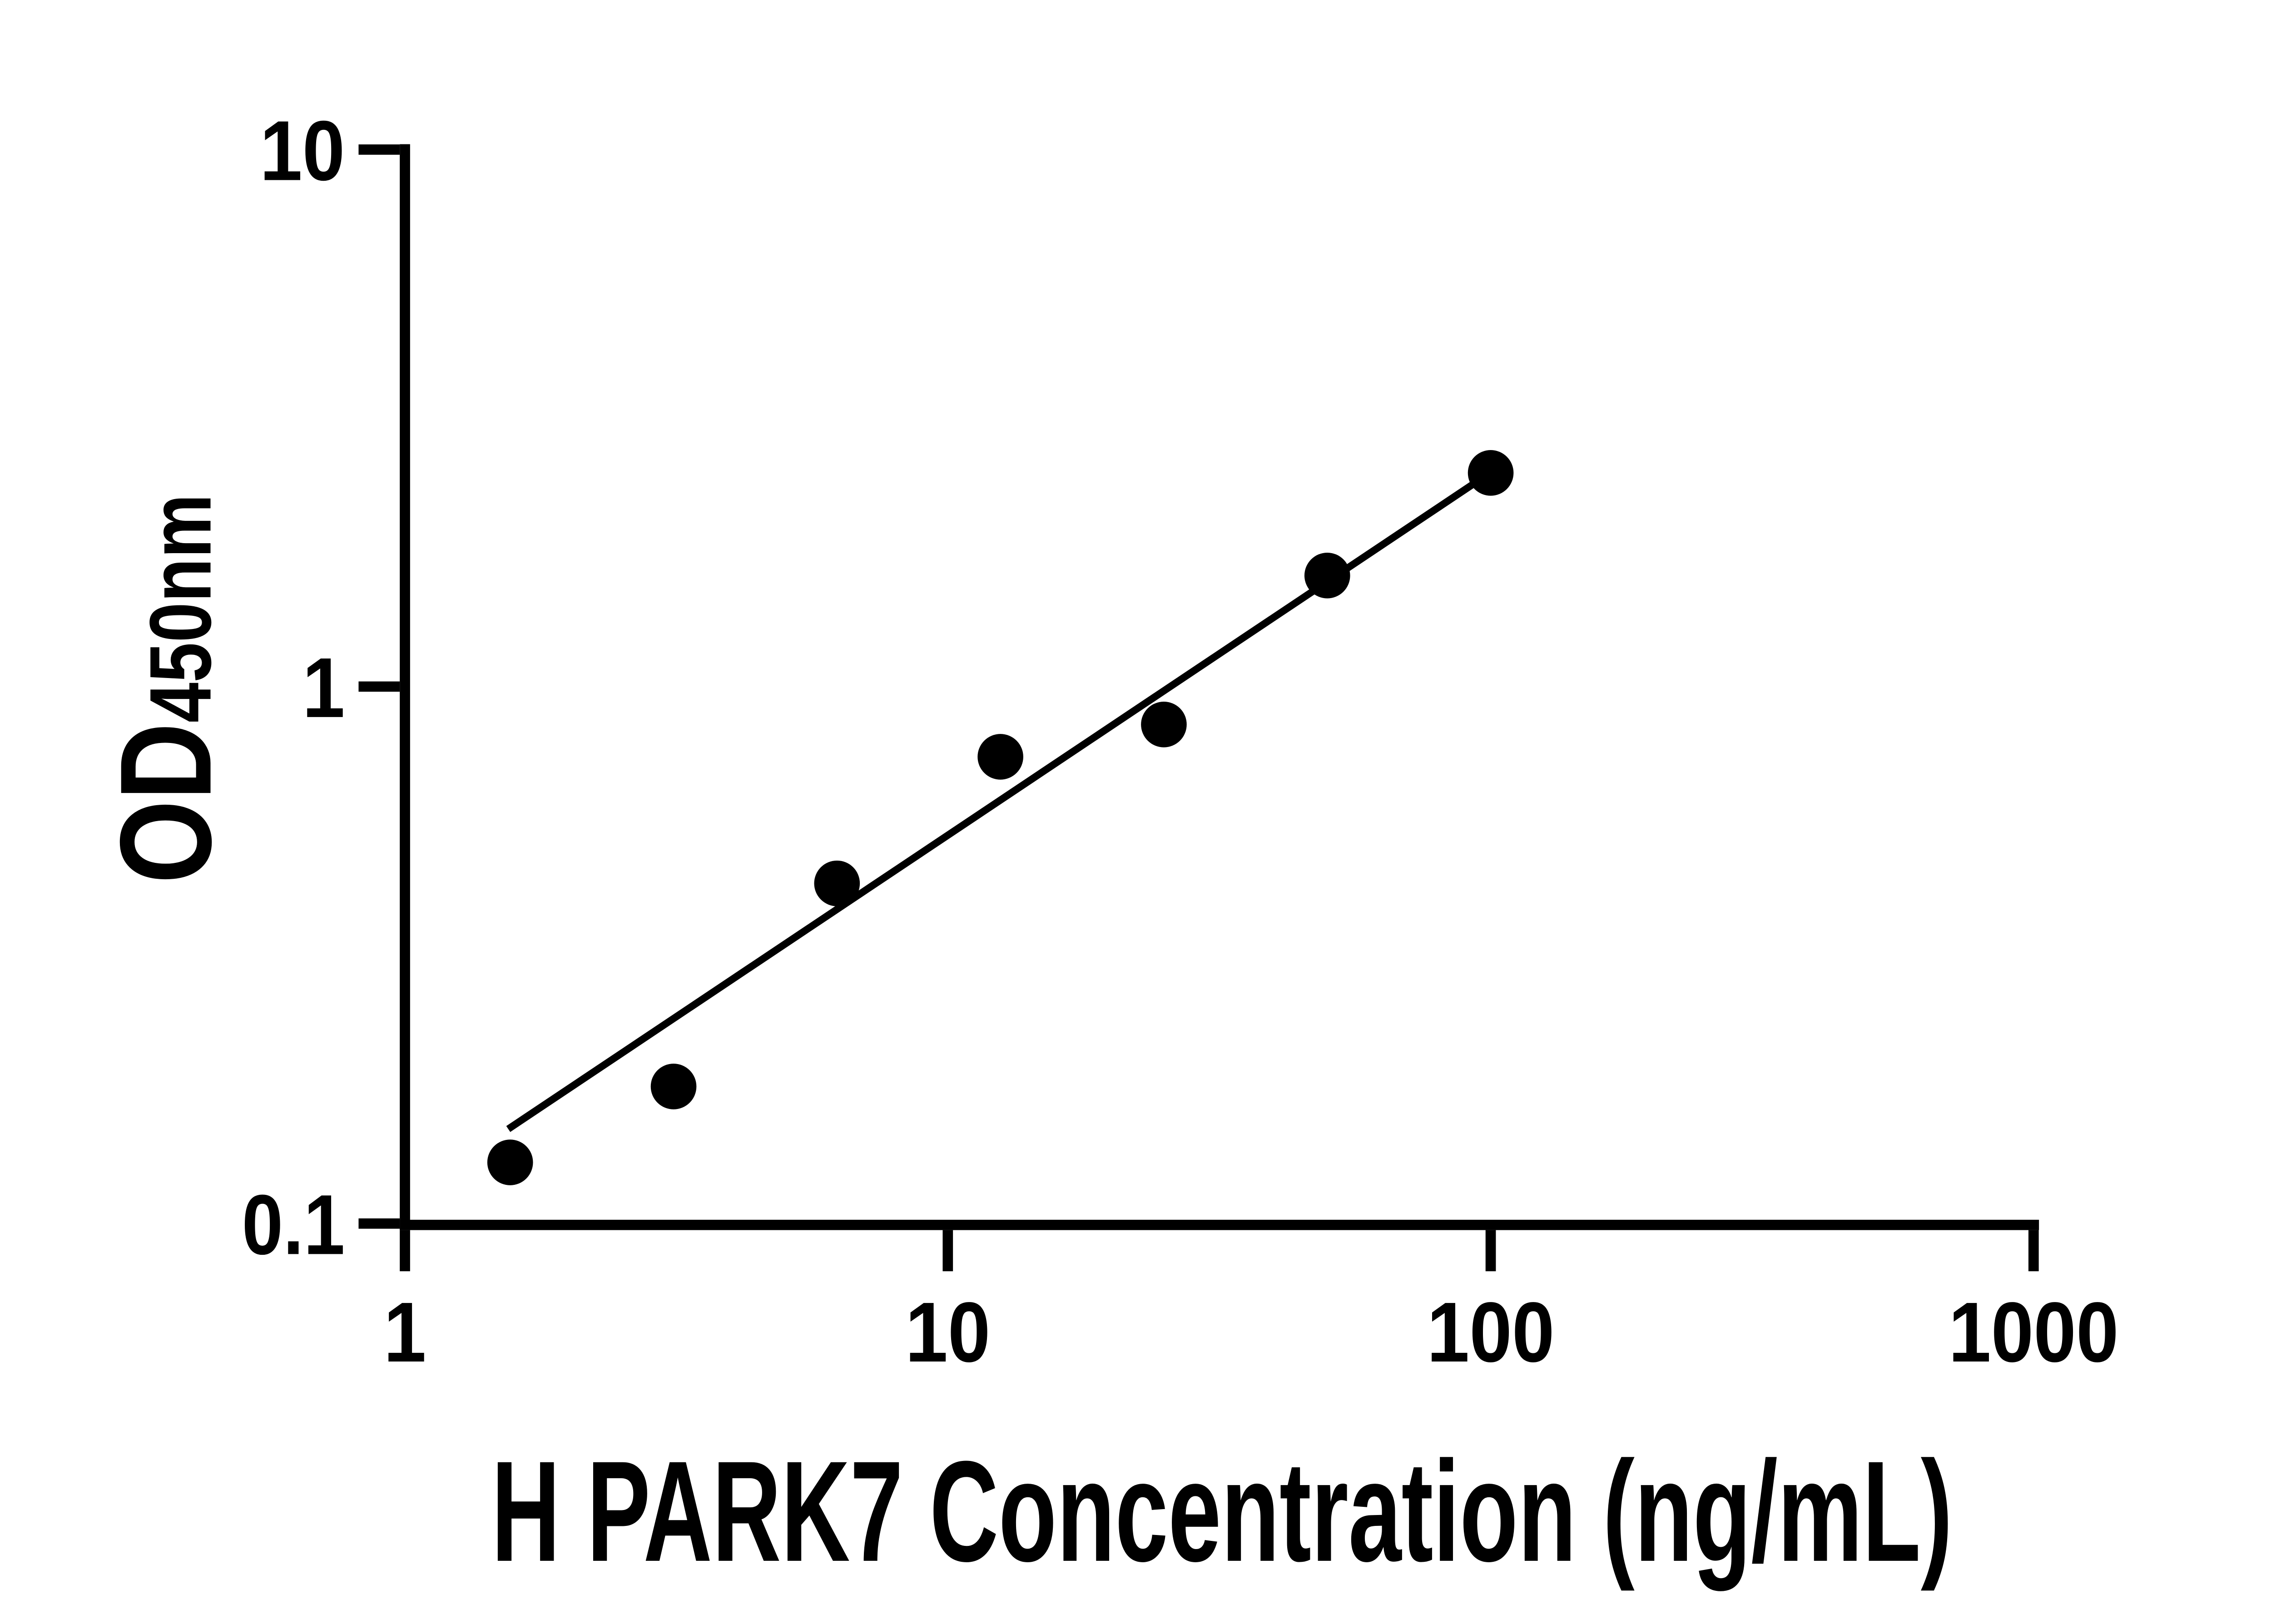 The height and width of the screenshot is (1624, 2271). I want to click on x-tick-label: 1000, so click(2034, 1332).